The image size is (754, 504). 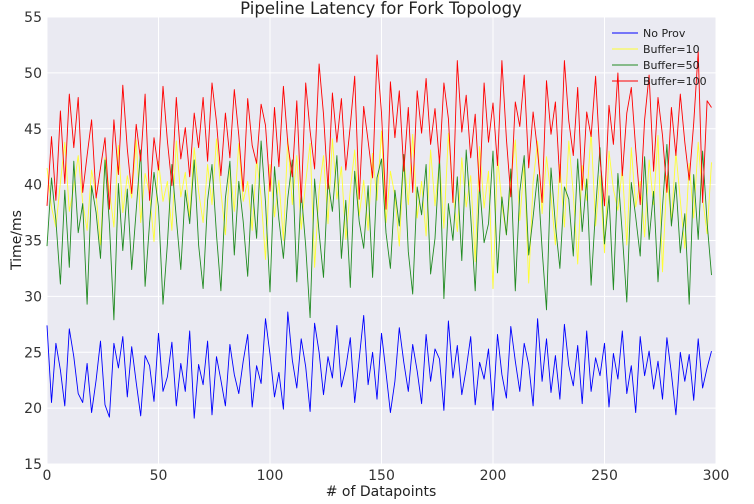 What do you see at coordinates (47, 476) in the screenshot?
I see `x-tick-label: 0` at bounding box center [47, 476].